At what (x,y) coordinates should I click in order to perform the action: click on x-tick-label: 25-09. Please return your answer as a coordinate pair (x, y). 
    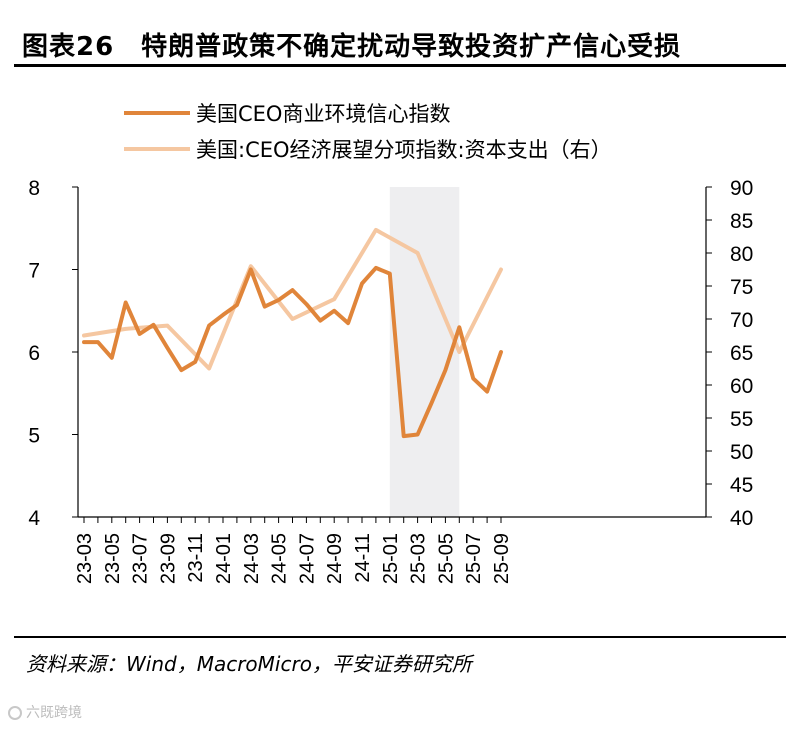
    Looking at the image, I should click on (502, 558).